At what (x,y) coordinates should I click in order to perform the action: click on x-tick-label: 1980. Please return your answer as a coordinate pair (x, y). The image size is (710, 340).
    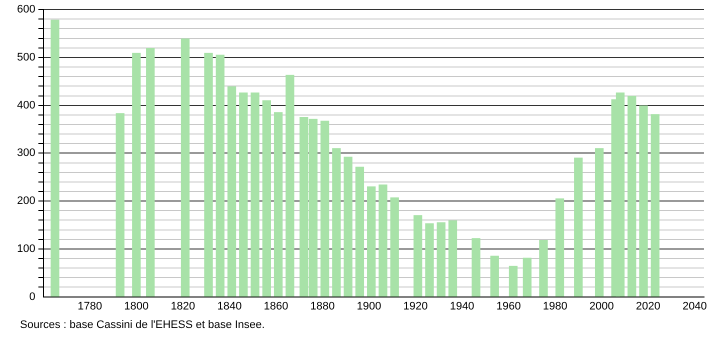
    Looking at the image, I should click on (555, 306).